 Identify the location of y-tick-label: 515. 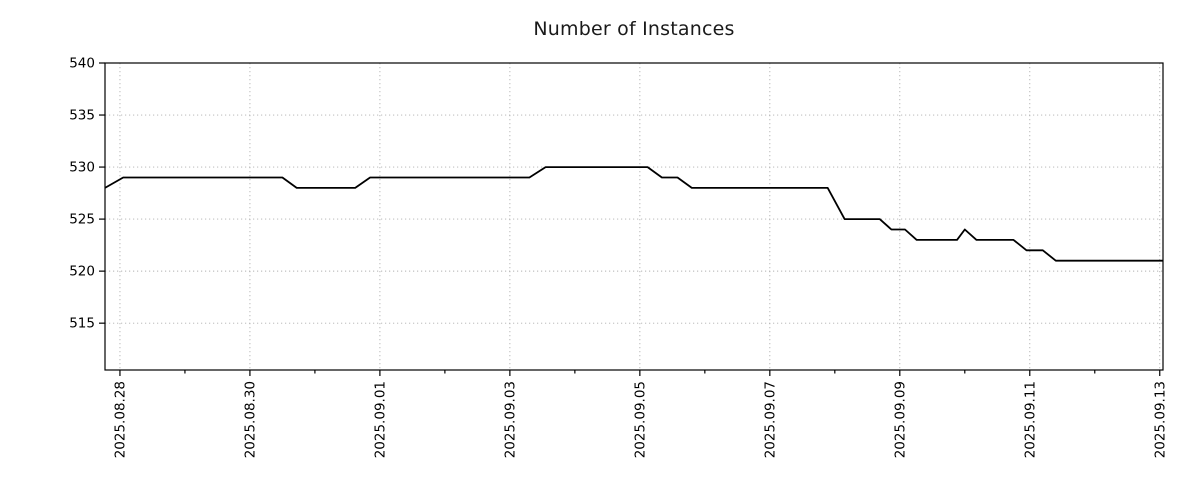
(82, 324).